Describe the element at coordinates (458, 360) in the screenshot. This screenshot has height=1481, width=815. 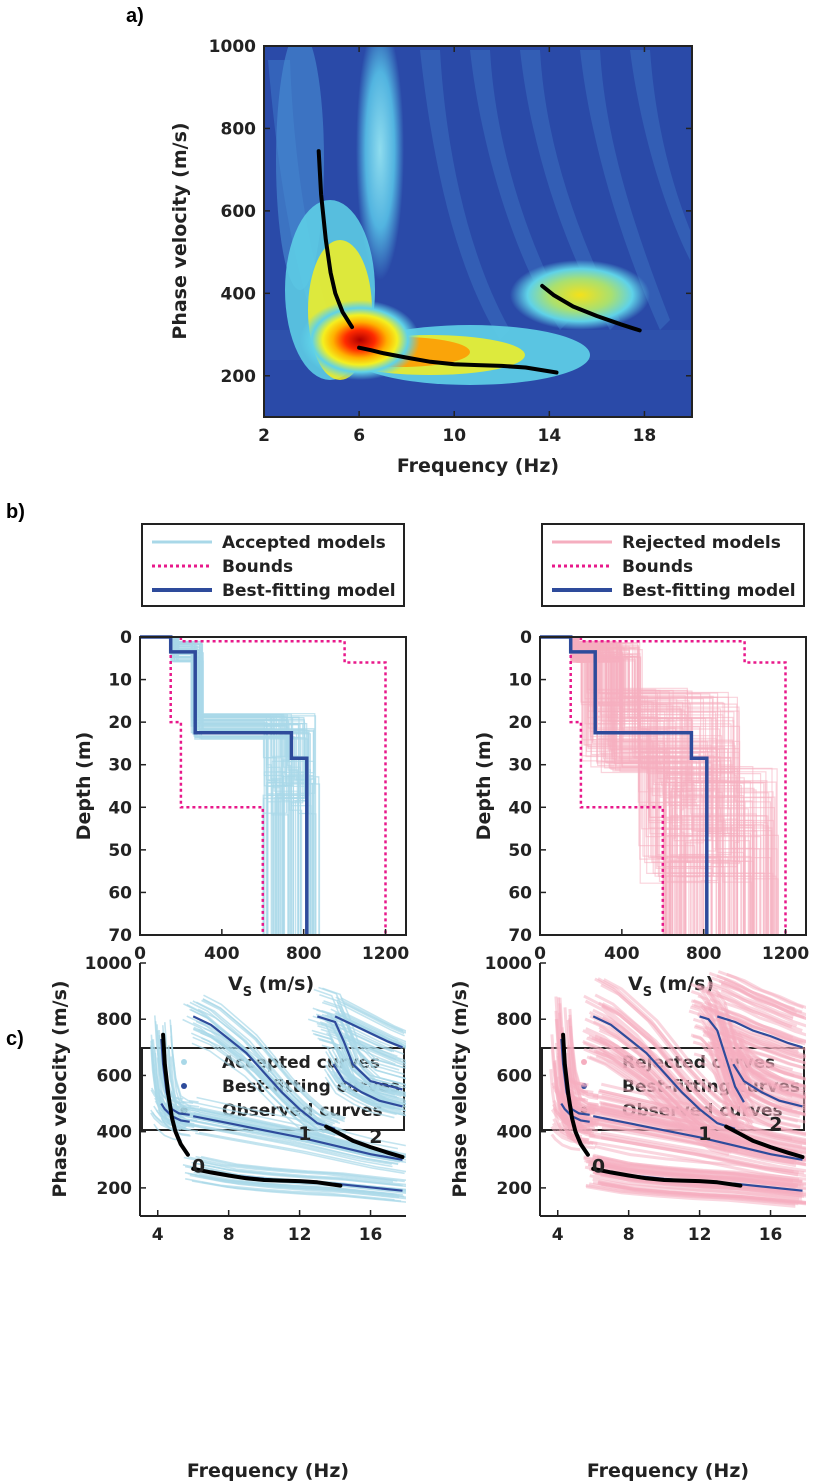
I see `observed-curve-mode0` at that location.